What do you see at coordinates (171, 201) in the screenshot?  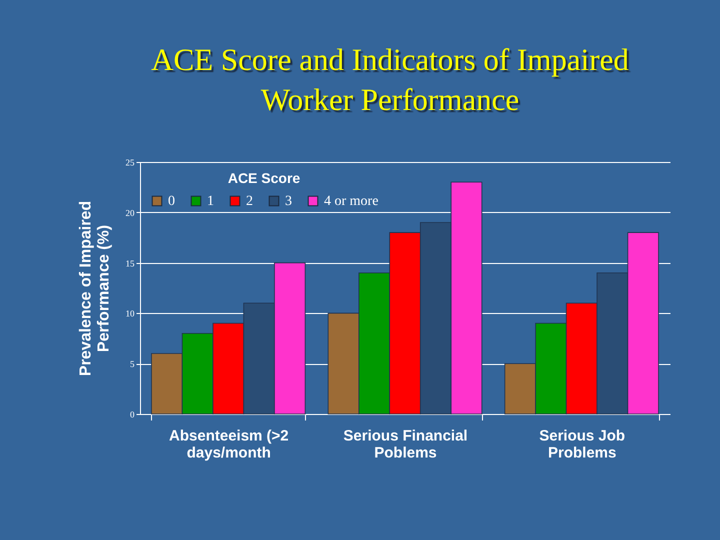 I see `legend-label: 0` at bounding box center [171, 201].